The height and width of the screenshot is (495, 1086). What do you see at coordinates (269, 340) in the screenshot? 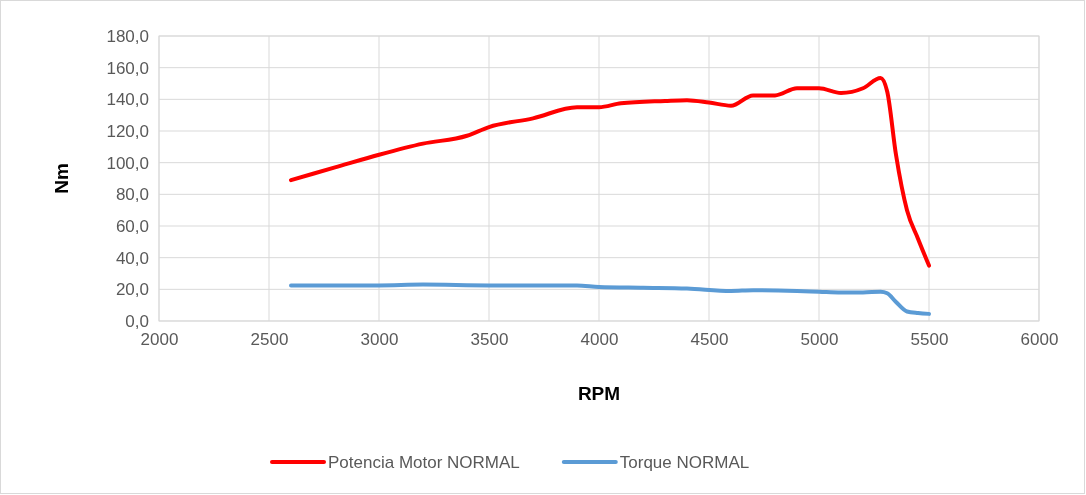
I see `x-tick-label: 2500` at bounding box center [269, 340].